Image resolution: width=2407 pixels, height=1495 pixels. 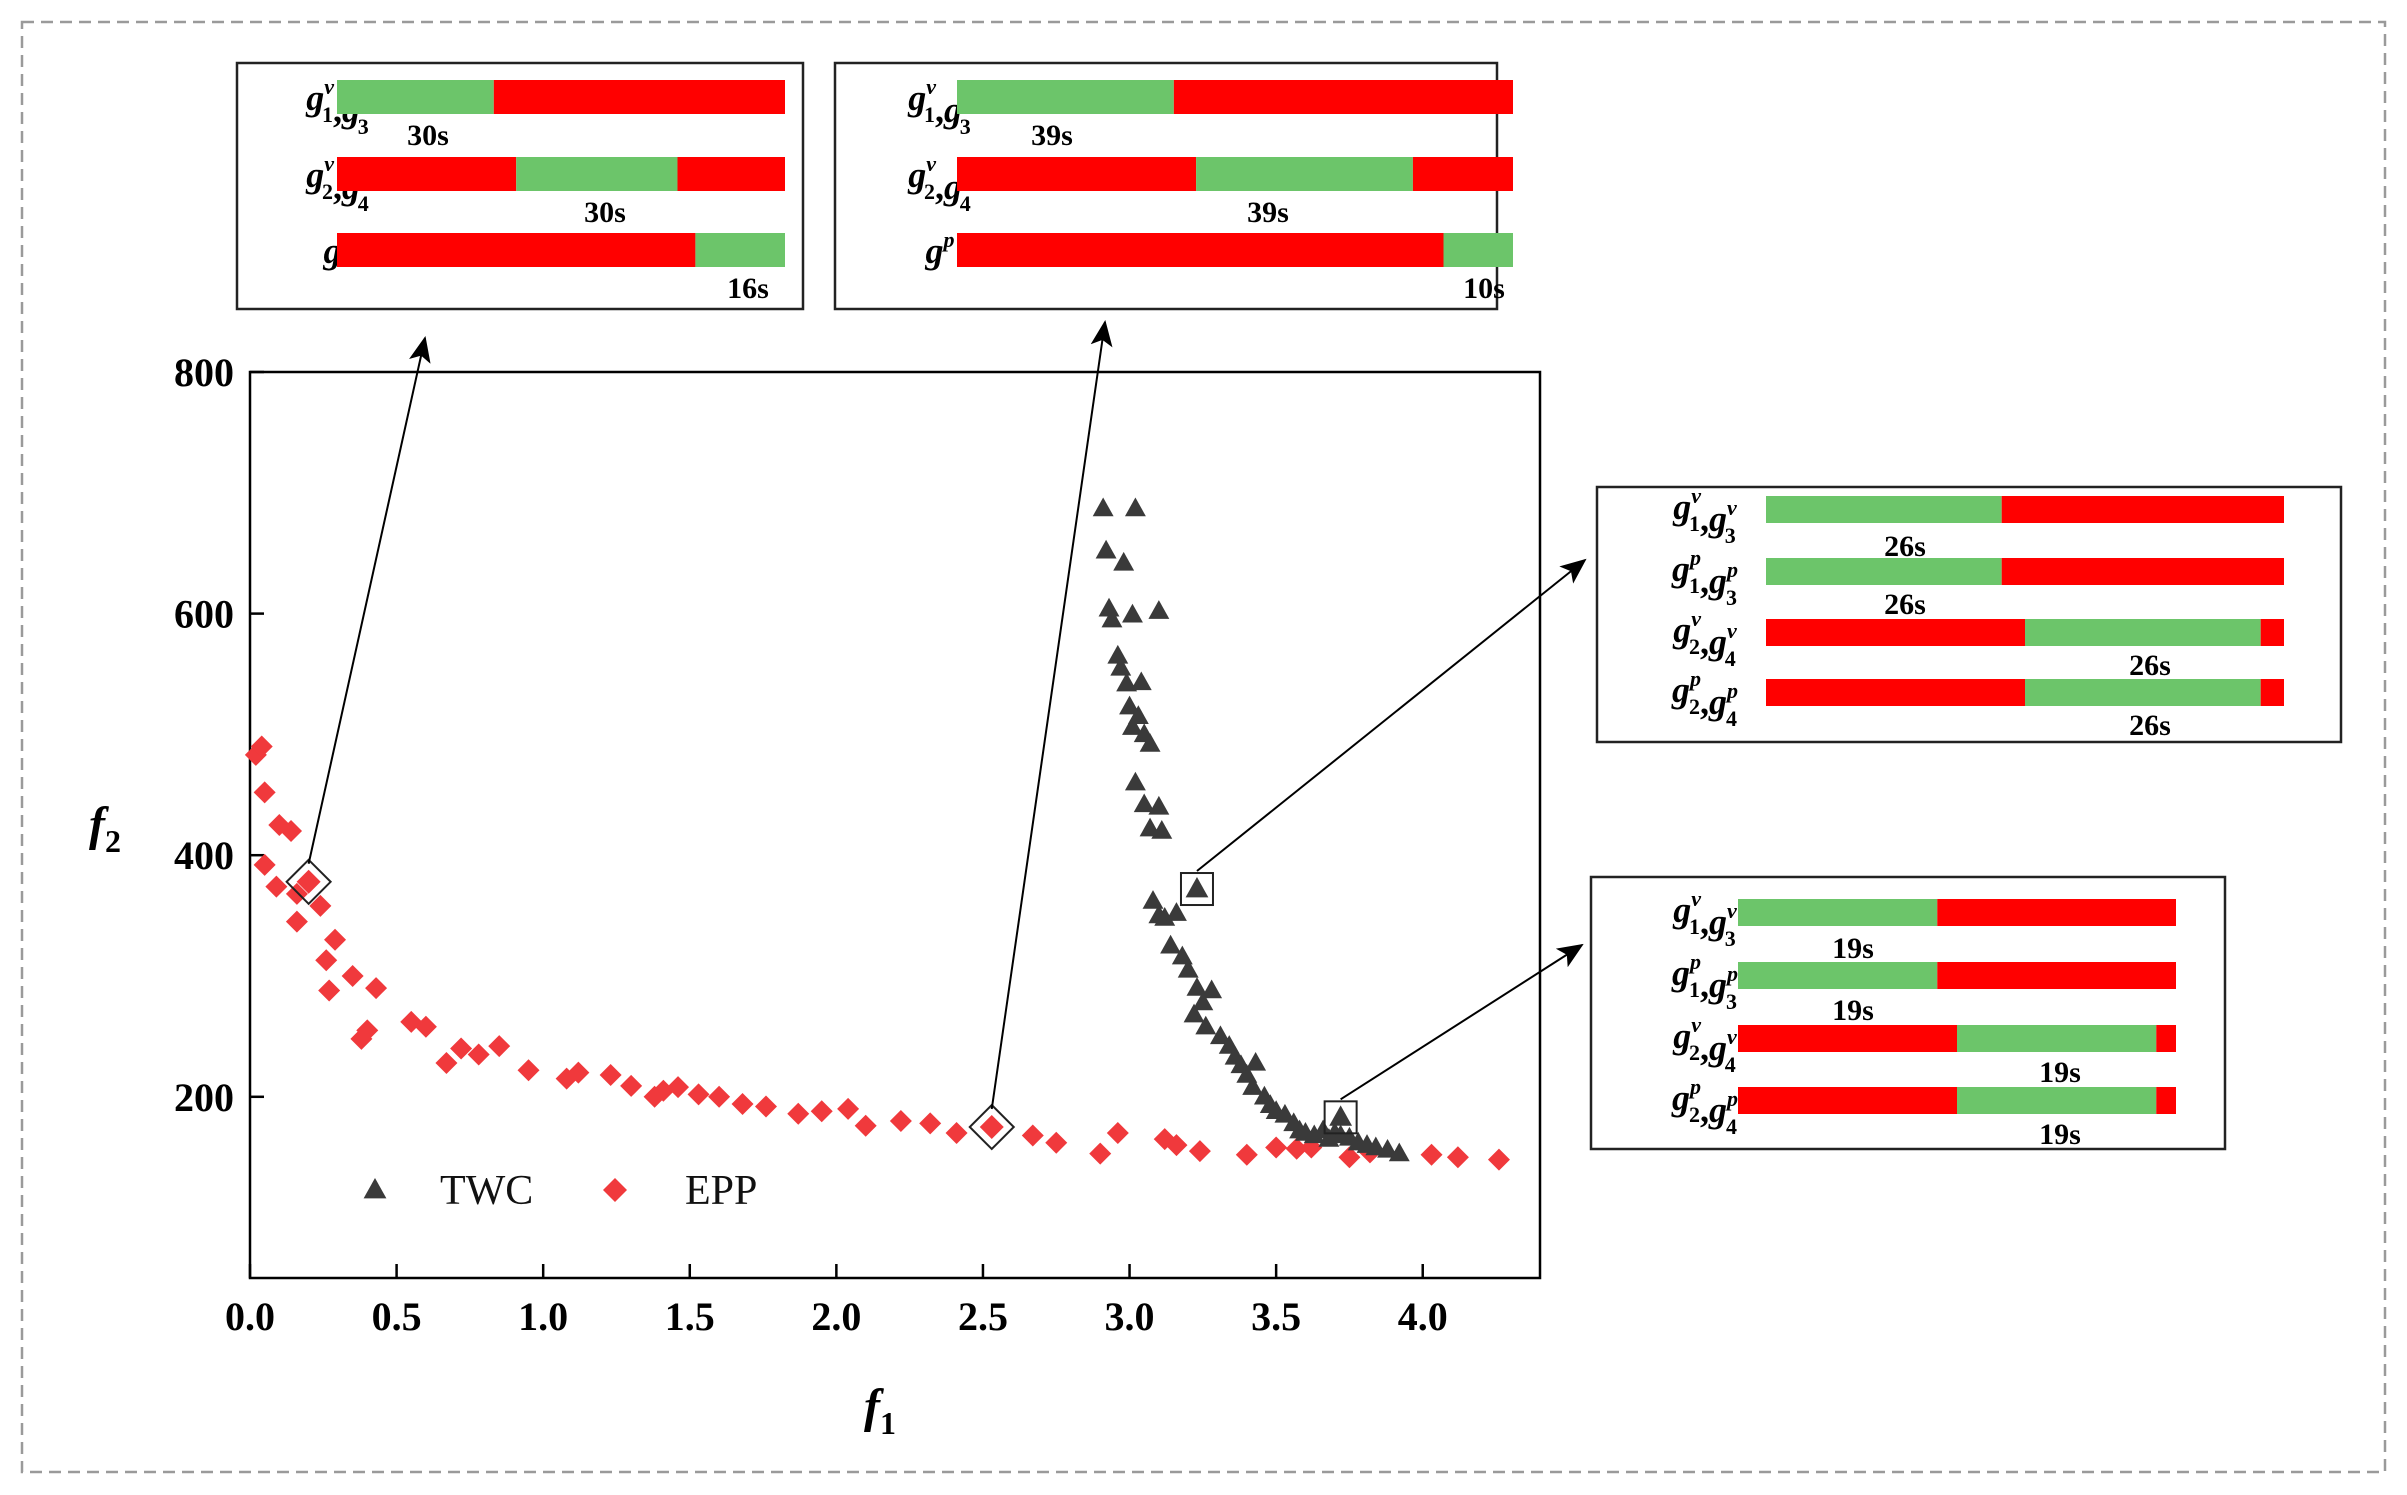 What do you see at coordinates (983, 1316) in the screenshot?
I see `x-tick-label: 2.5` at bounding box center [983, 1316].